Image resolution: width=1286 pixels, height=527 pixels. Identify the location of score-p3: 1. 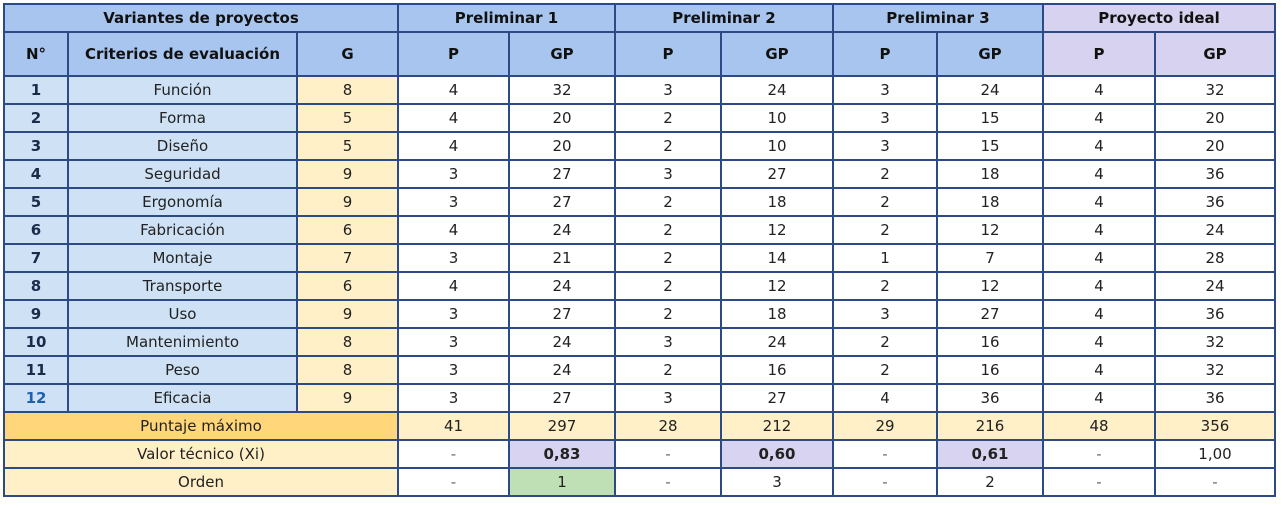
(885, 258).